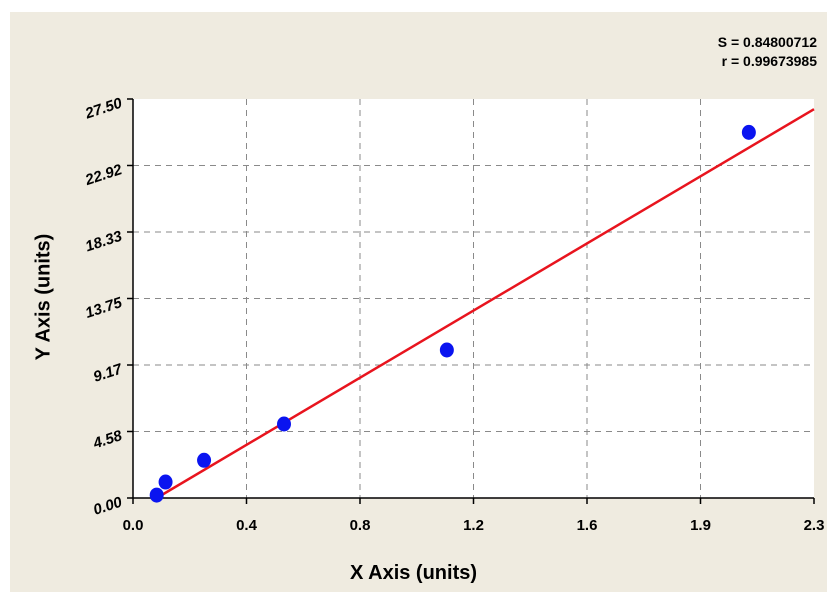 The width and height of the screenshot is (827, 592). Describe the element at coordinates (700, 525) in the screenshot. I see `x-tick-label: 1.9` at that location.